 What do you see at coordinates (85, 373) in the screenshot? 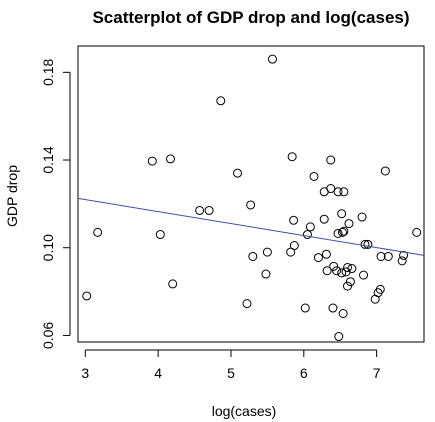
I see `x-tick-label: 3` at bounding box center [85, 373].